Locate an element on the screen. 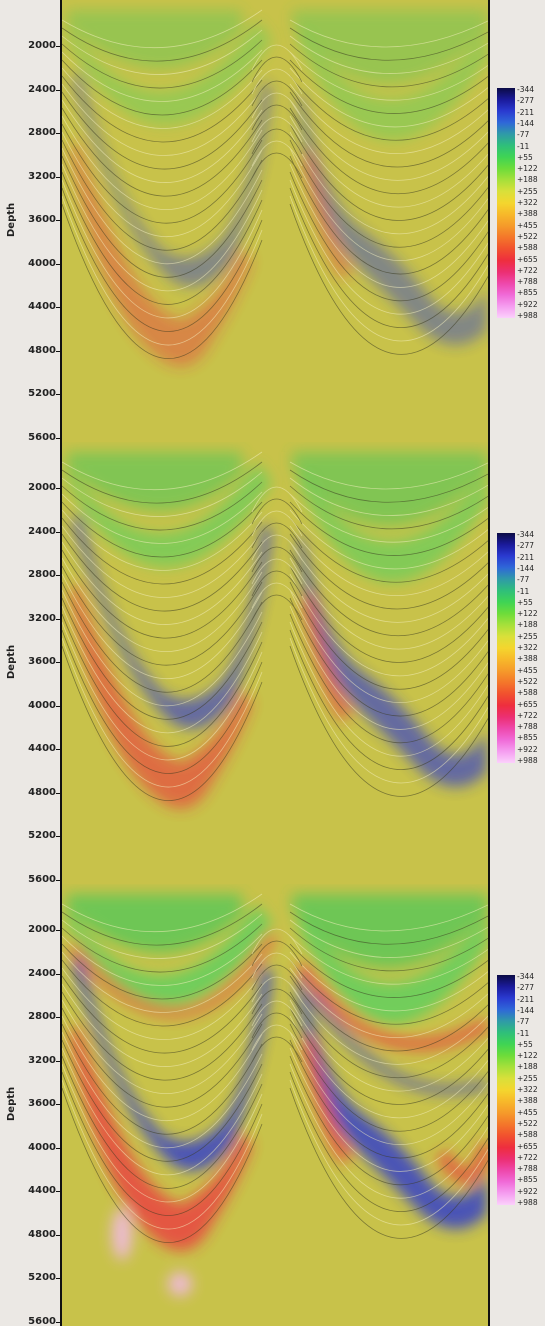 This screenshot has width=545, height=1327. colorbar-label: +322 is located at coordinates (527, 647).